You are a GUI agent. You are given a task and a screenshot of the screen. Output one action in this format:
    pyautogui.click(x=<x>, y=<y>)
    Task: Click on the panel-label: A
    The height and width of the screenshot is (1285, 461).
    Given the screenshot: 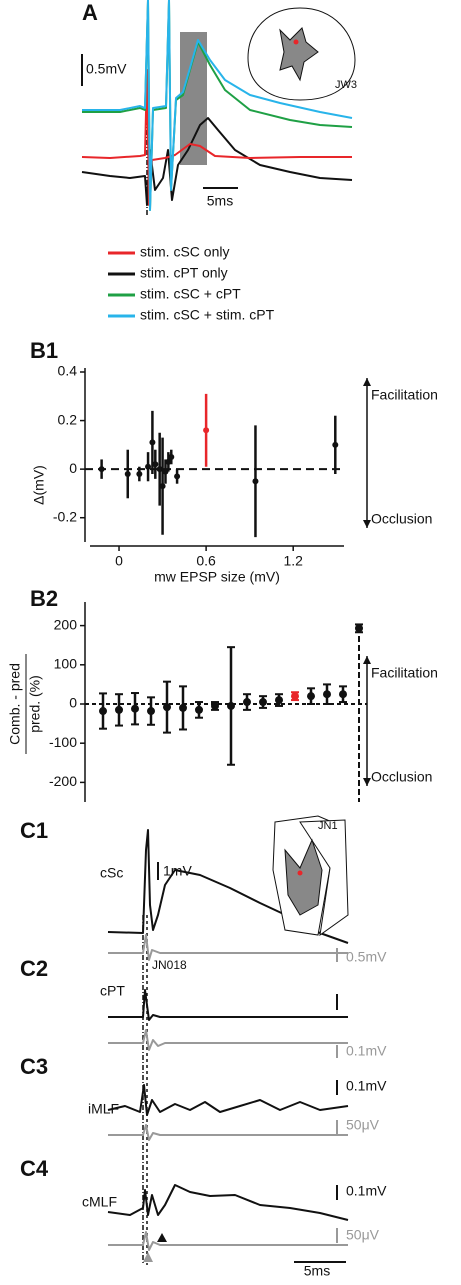 What is the action you would take?
    pyautogui.click(x=90, y=12)
    